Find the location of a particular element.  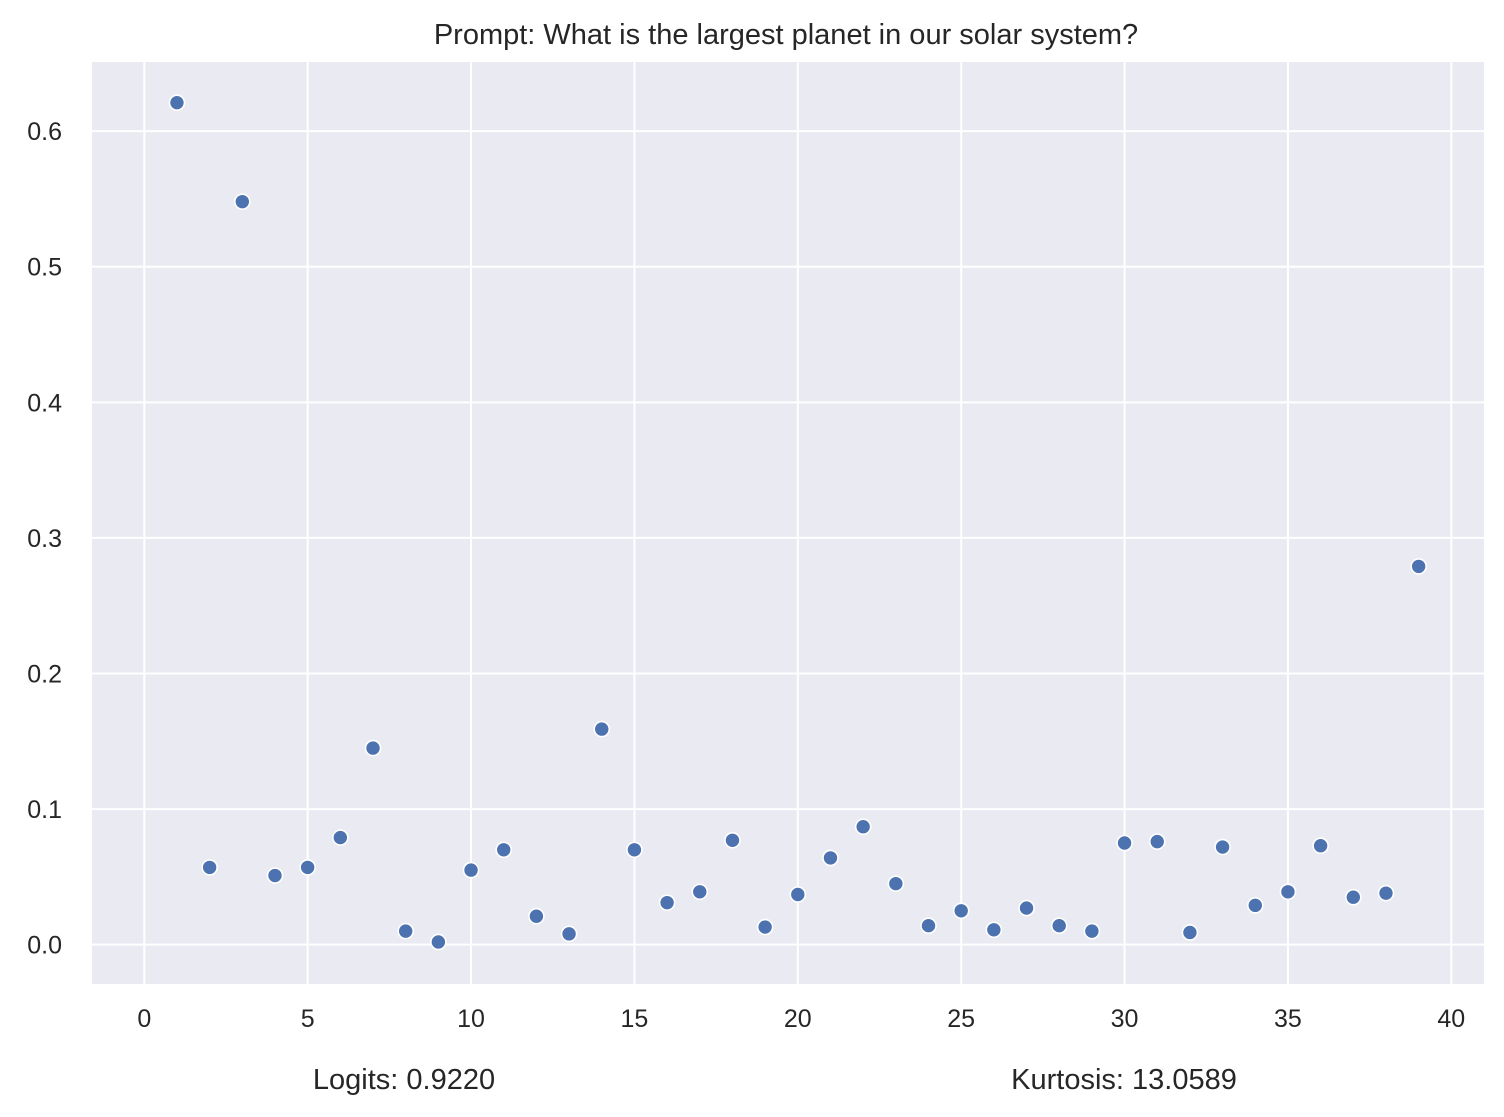

y-axis-ticks: 0.0 0.1 0.2 0.3 0.4 0.5 0.6 is located at coordinates (44, 539).